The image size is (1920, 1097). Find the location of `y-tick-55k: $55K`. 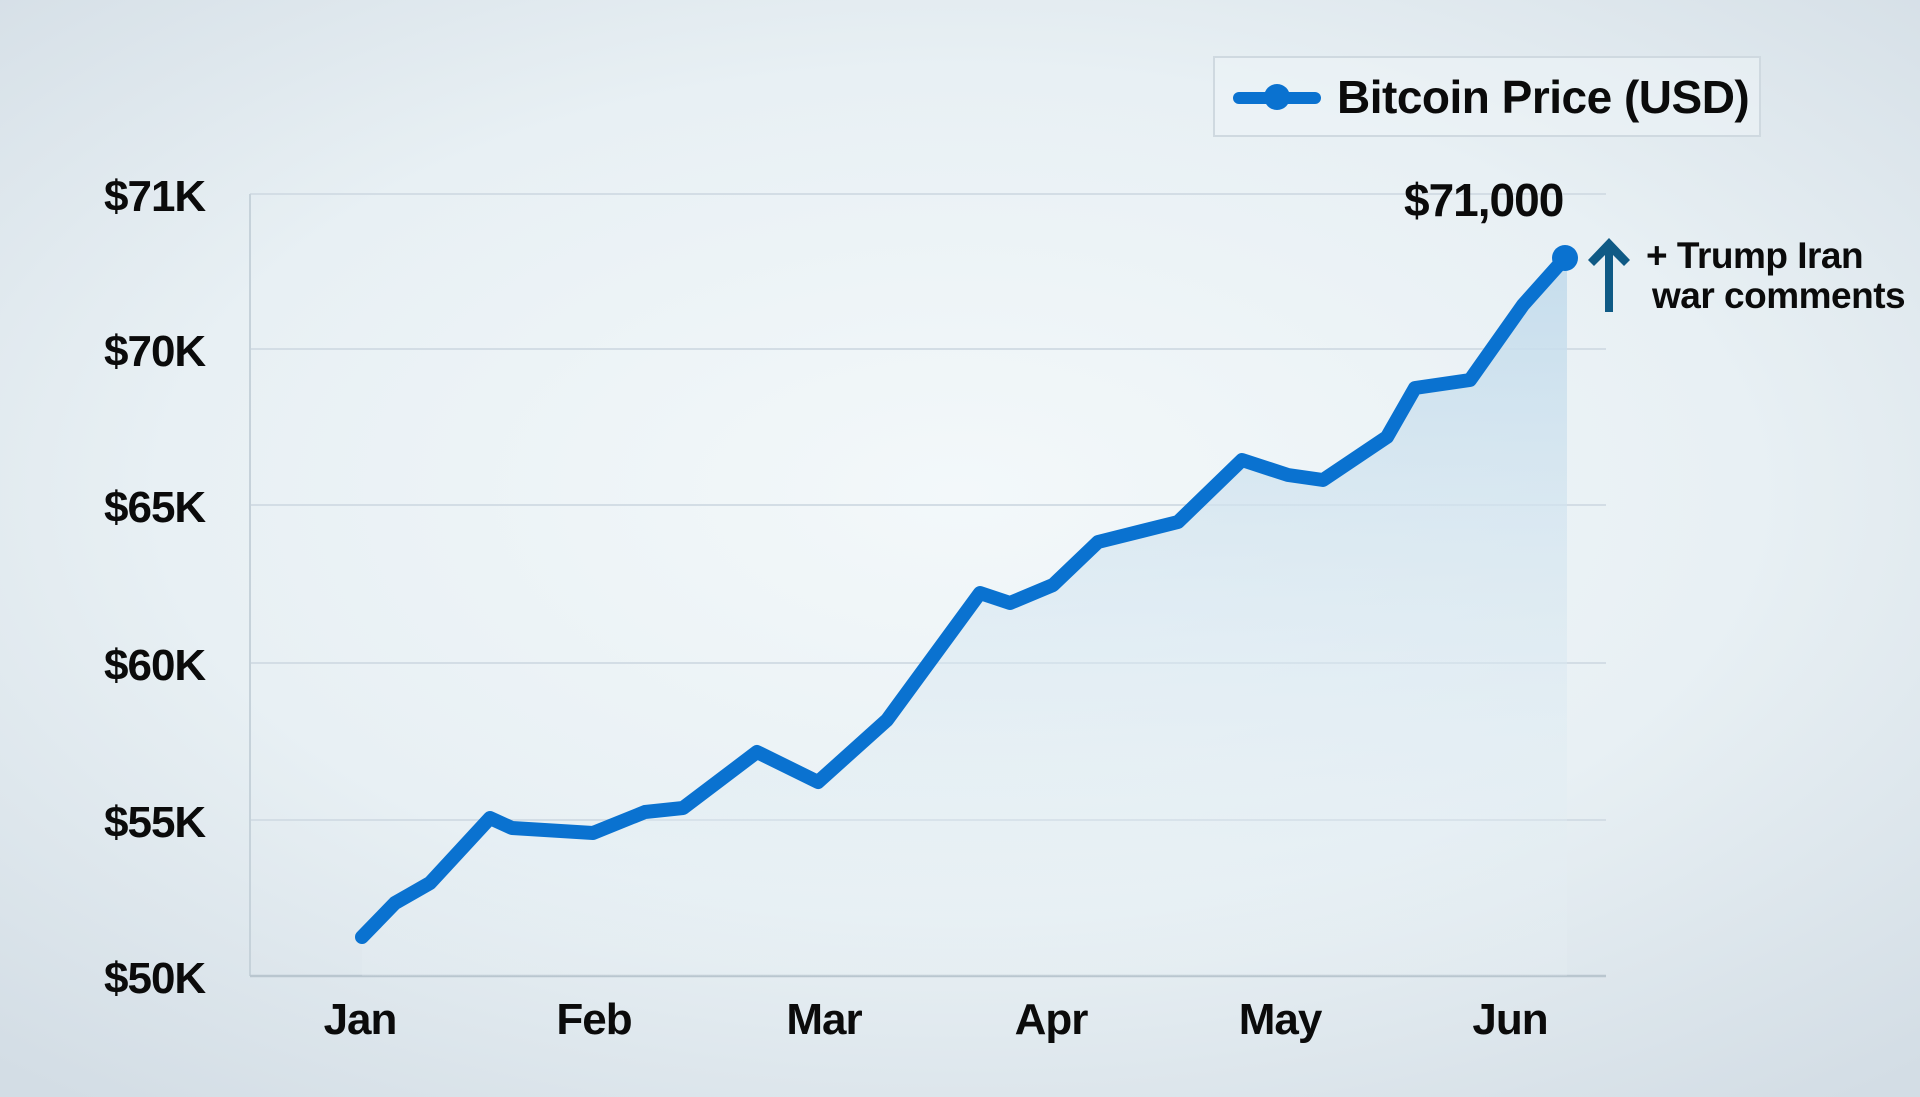

y-tick-55k: $55K is located at coordinates (155, 822).